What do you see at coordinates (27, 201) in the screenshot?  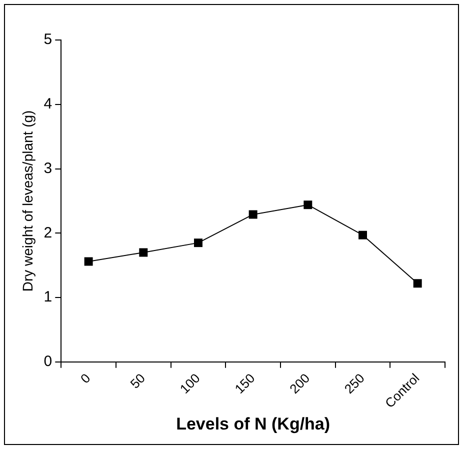 I see `y-axis-title: Dry weight of leveas/plant (g)` at bounding box center [27, 201].